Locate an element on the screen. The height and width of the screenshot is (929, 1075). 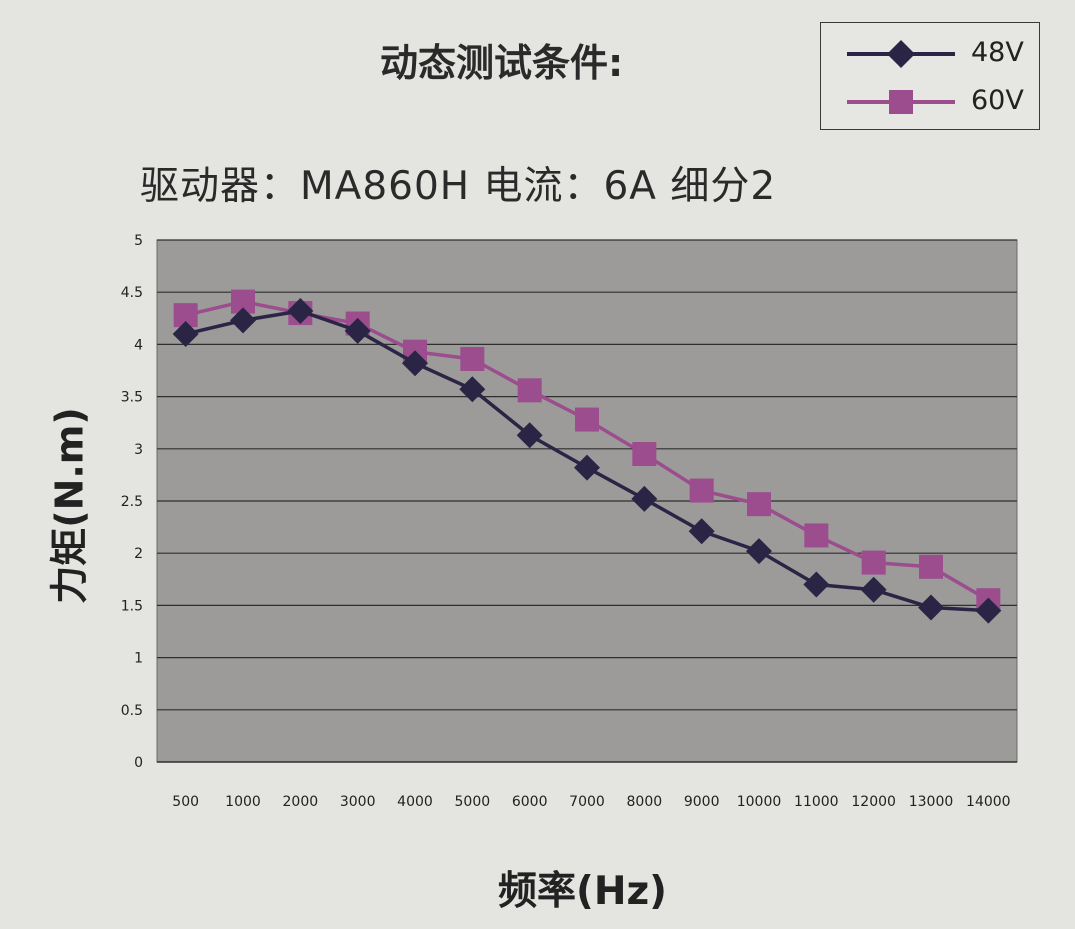
y-tick-label: 4 is located at coordinates (138, 345).